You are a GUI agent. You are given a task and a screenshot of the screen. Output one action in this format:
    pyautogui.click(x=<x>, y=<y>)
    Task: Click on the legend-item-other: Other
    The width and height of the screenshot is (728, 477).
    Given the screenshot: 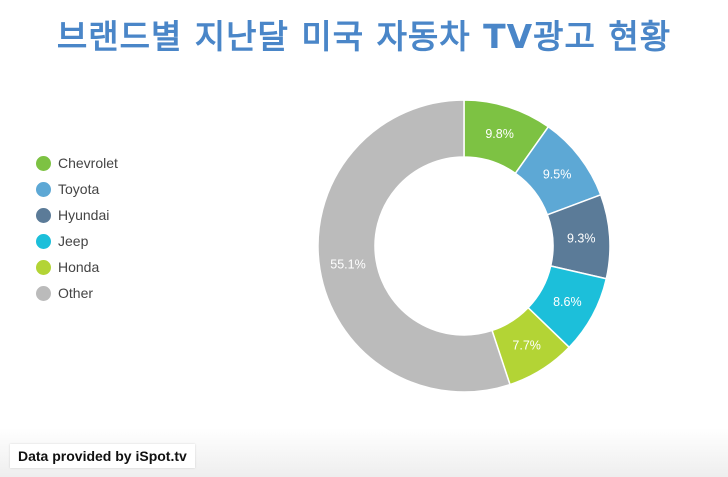 What is the action you would take?
    pyautogui.click(x=77, y=293)
    